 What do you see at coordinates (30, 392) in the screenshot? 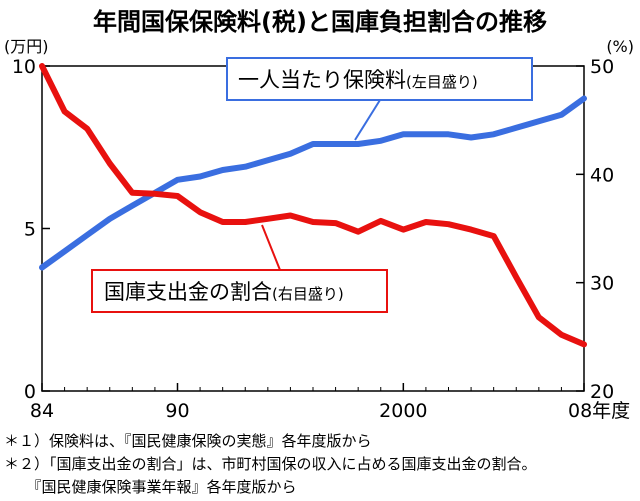
I see `left-tick-label: 0` at bounding box center [30, 392].